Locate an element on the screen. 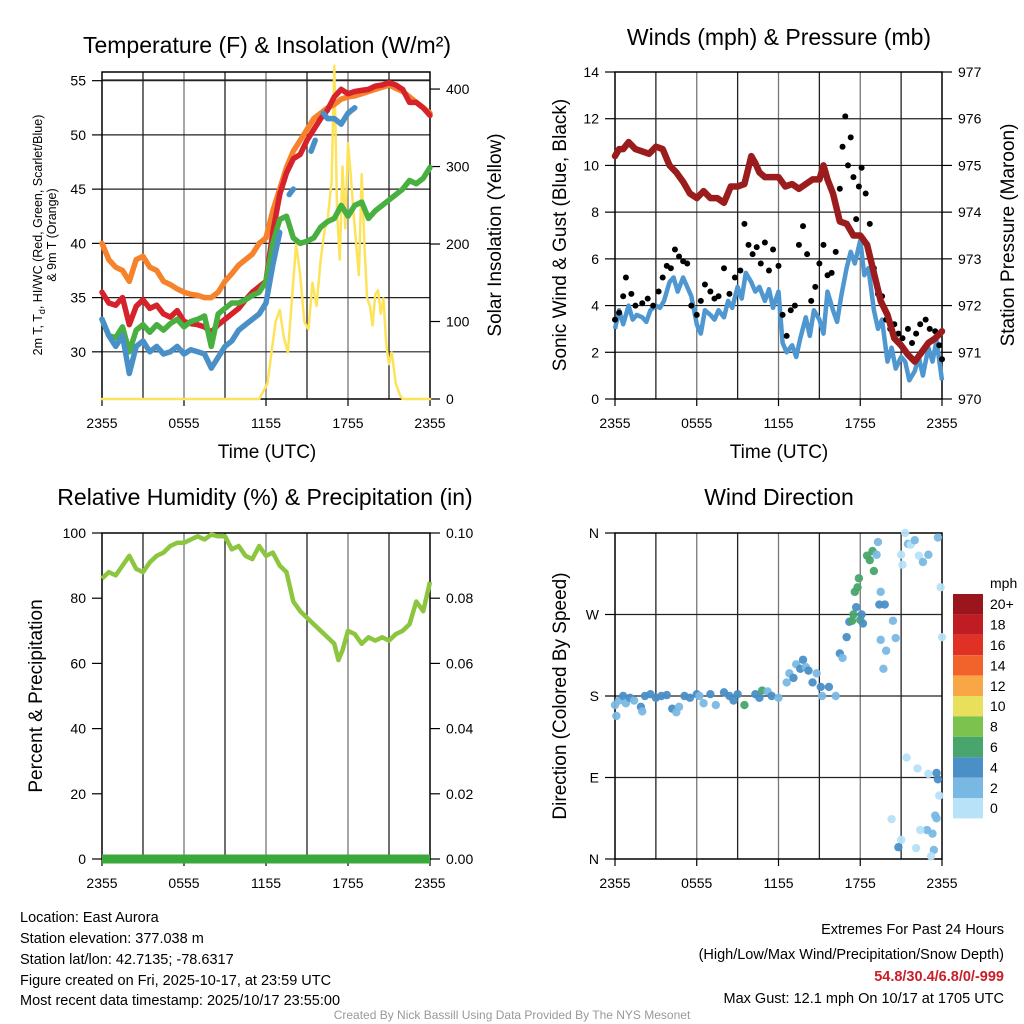 Image resolution: width=1024 pixels, height=1024 pixels. legend-label: 20+ is located at coordinates (1002, 604).